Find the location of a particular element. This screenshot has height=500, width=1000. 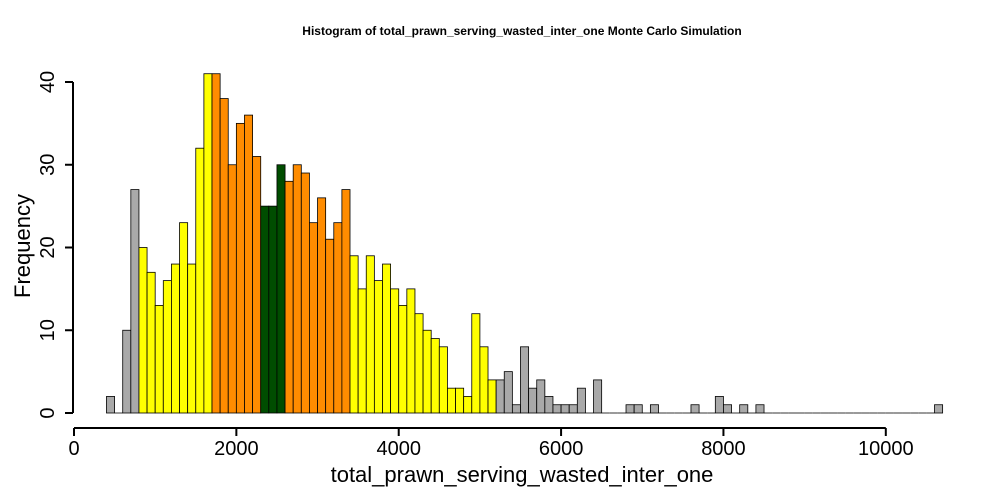

x-tick-label: 10000 is located at coordinates (886, 449).